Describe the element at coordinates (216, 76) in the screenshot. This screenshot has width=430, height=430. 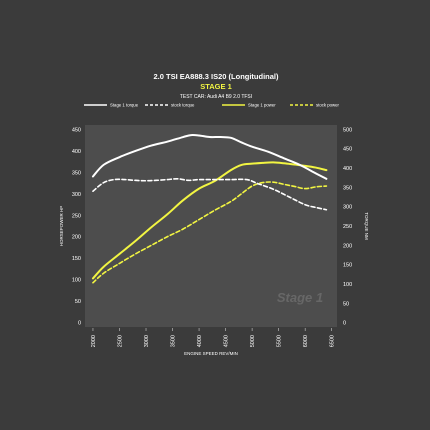
I see `chart-title: 2.0 TSI EA888.3 IS20 (Longitudinal)` at that location.